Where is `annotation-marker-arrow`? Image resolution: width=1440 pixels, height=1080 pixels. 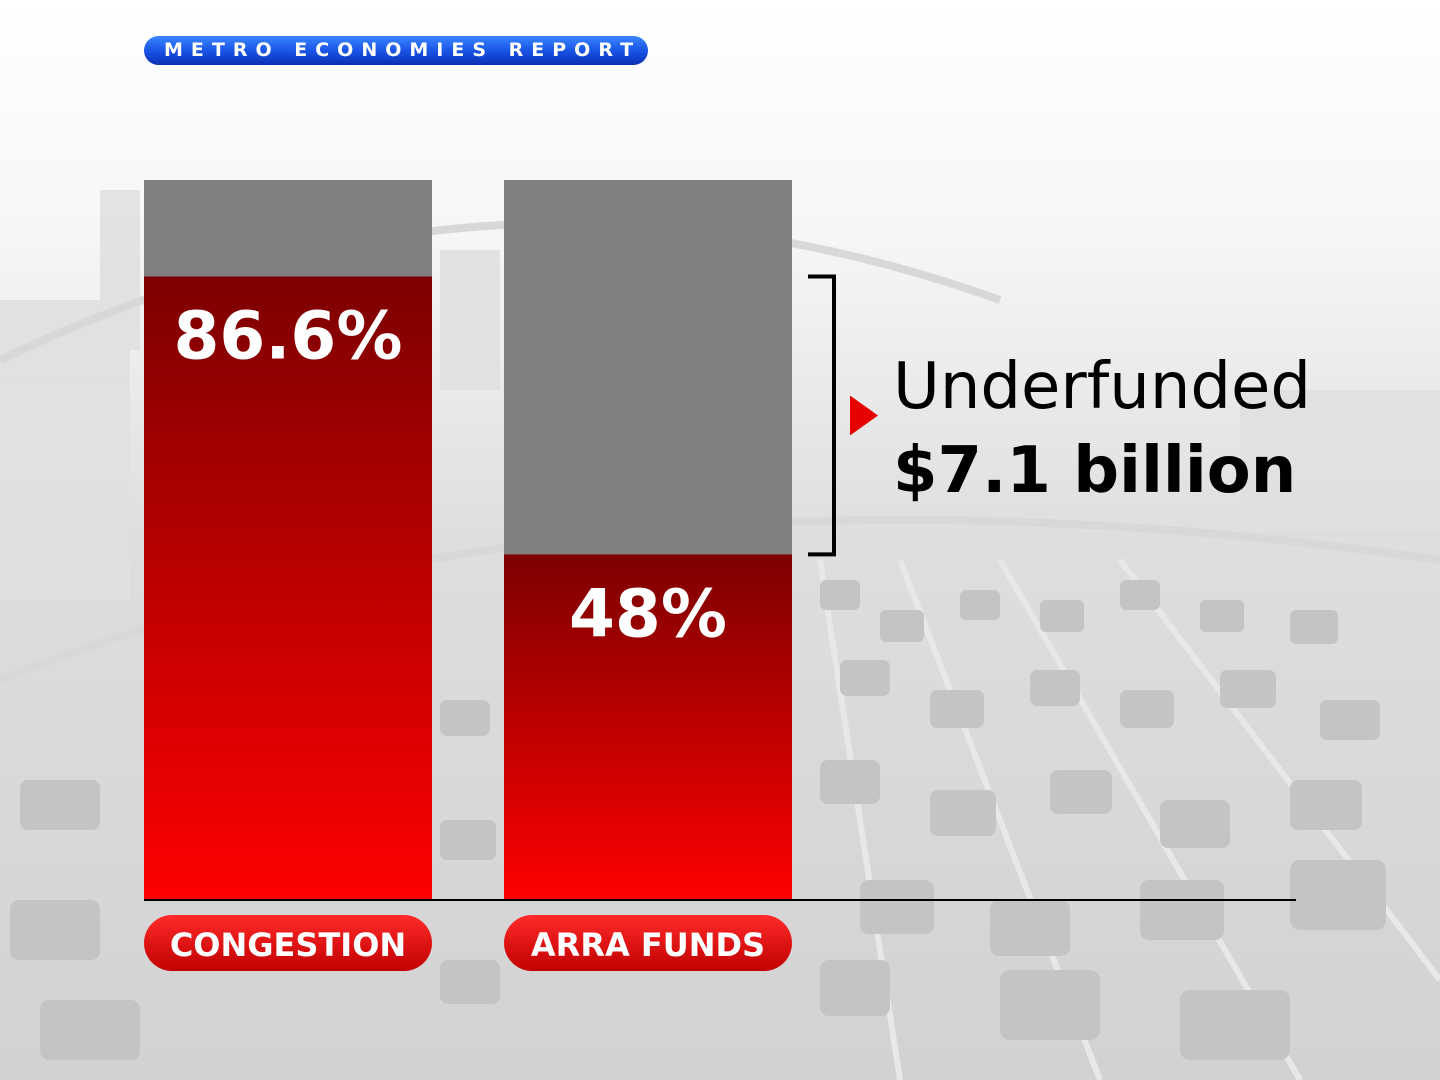 annotation-marker-arrow is located at coordinates (864, 415).